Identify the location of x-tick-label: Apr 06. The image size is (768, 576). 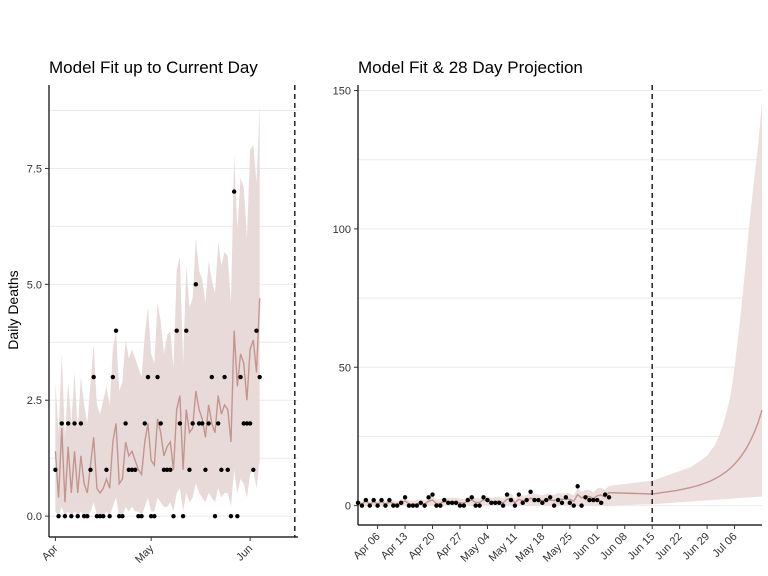
(366, 546).